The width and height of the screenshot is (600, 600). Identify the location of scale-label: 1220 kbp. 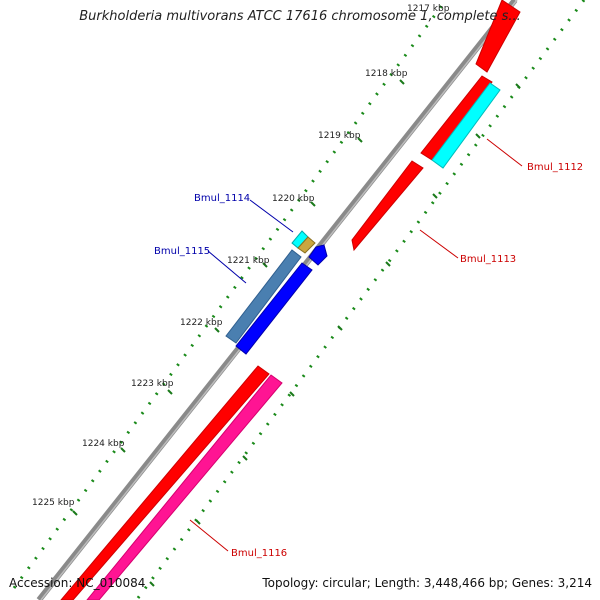
(293, 199).